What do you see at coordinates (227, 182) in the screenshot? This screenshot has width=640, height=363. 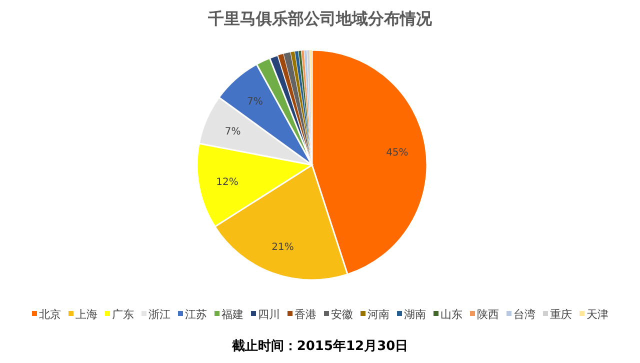 I see `data-label: 12%` at bounding box center [227, 182].